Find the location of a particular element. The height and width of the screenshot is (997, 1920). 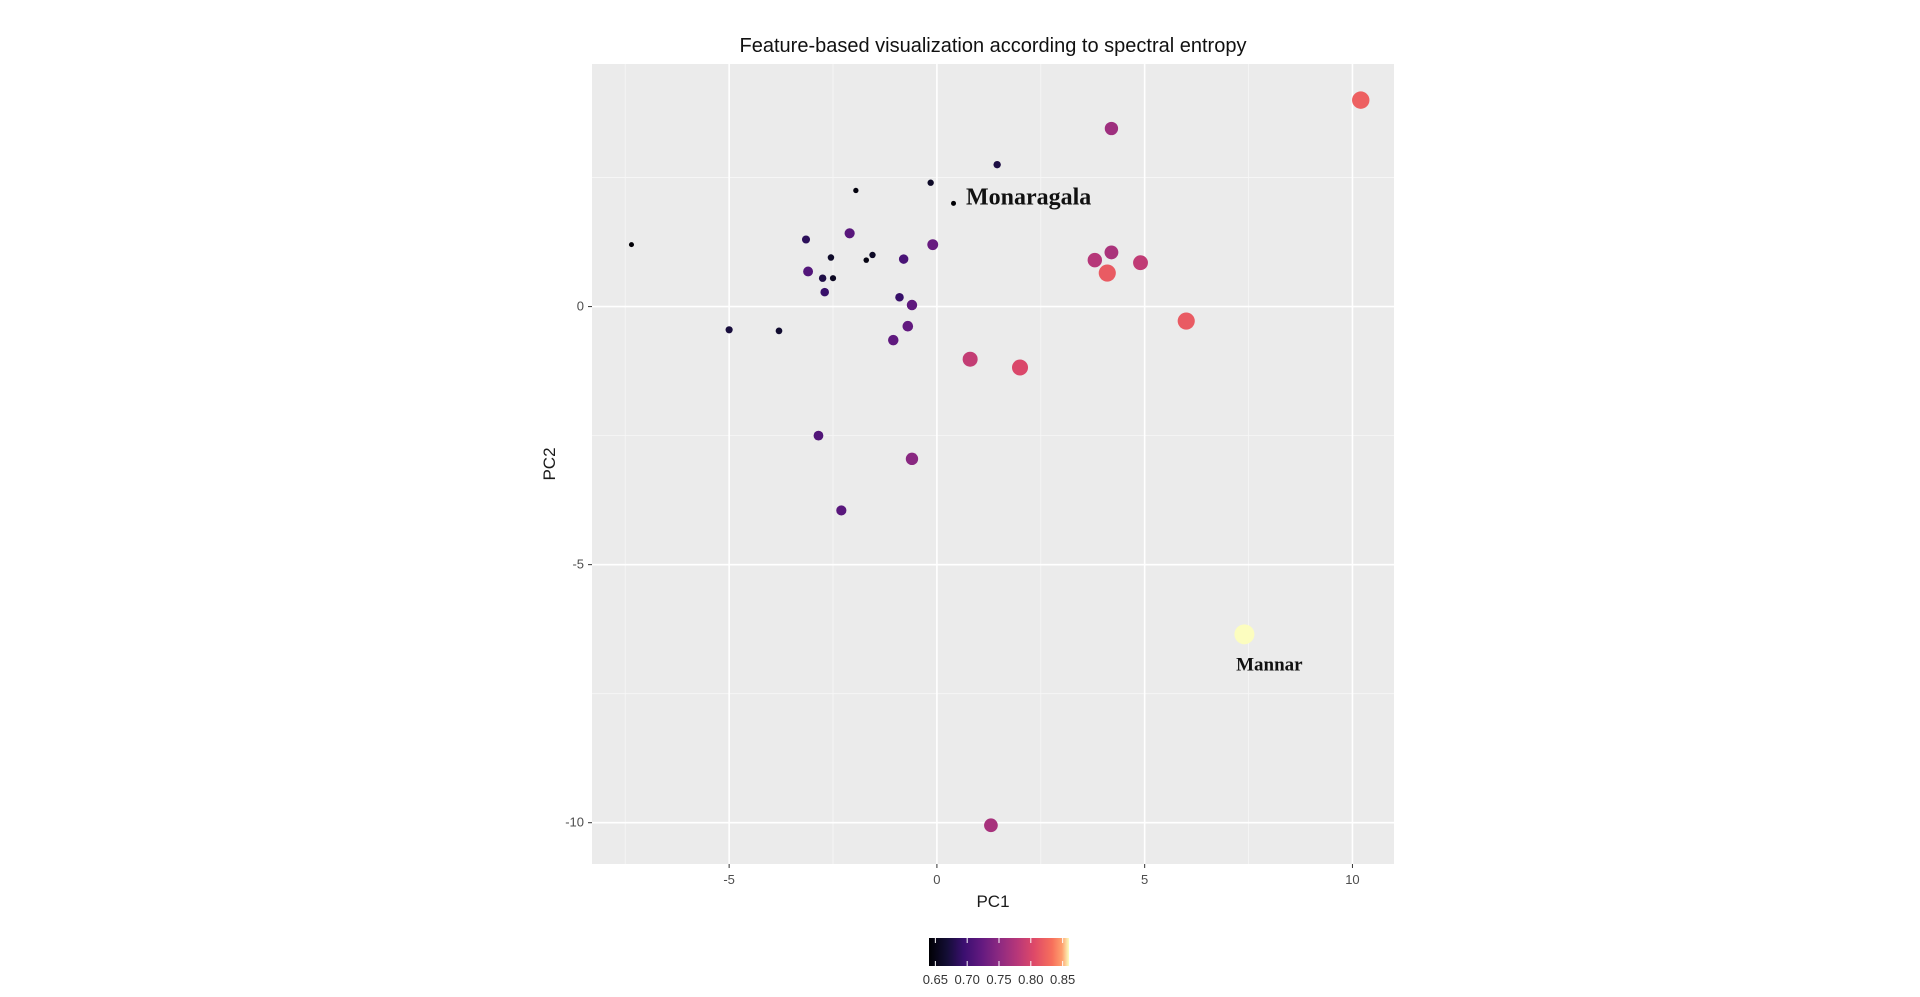

x-tick-label: 10 is located at coordinates (1352, 879).